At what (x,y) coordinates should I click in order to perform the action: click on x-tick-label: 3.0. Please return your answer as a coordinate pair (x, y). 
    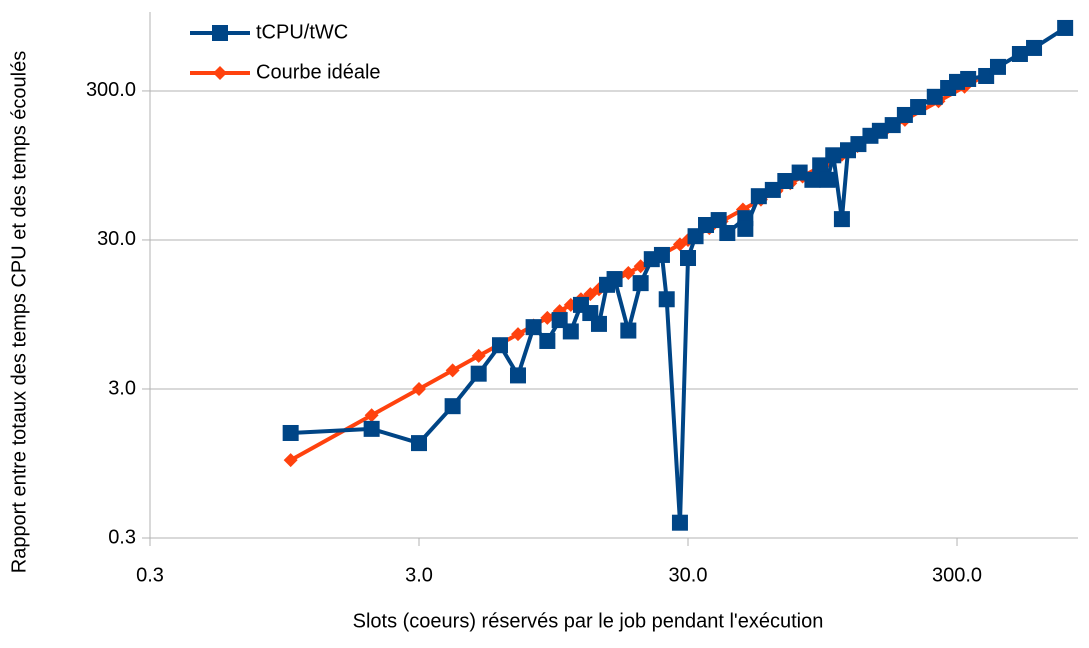
    Looking at the image, I should click on (419, 575).